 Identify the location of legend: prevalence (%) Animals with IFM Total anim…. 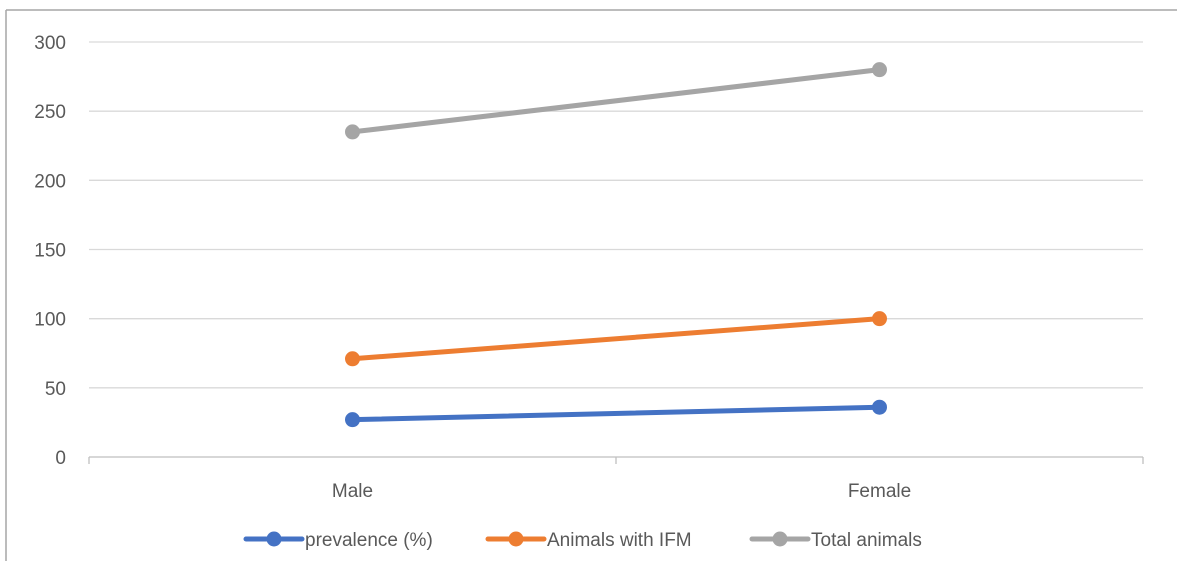
(582, 540).